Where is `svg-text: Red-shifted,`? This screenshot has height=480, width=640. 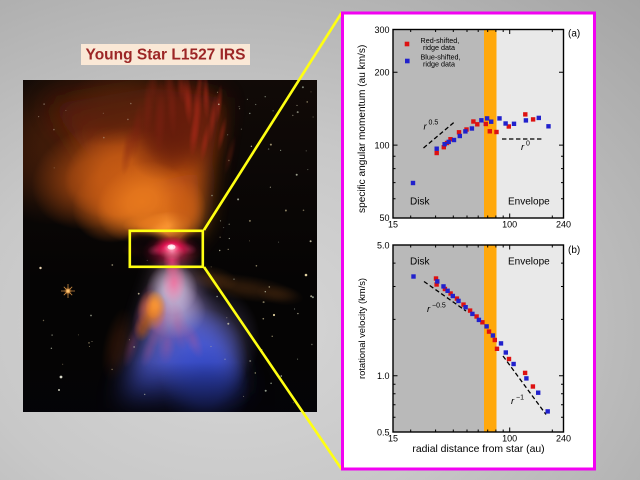
svg-text: Red-shifted, is located at coordinates (440, 40).